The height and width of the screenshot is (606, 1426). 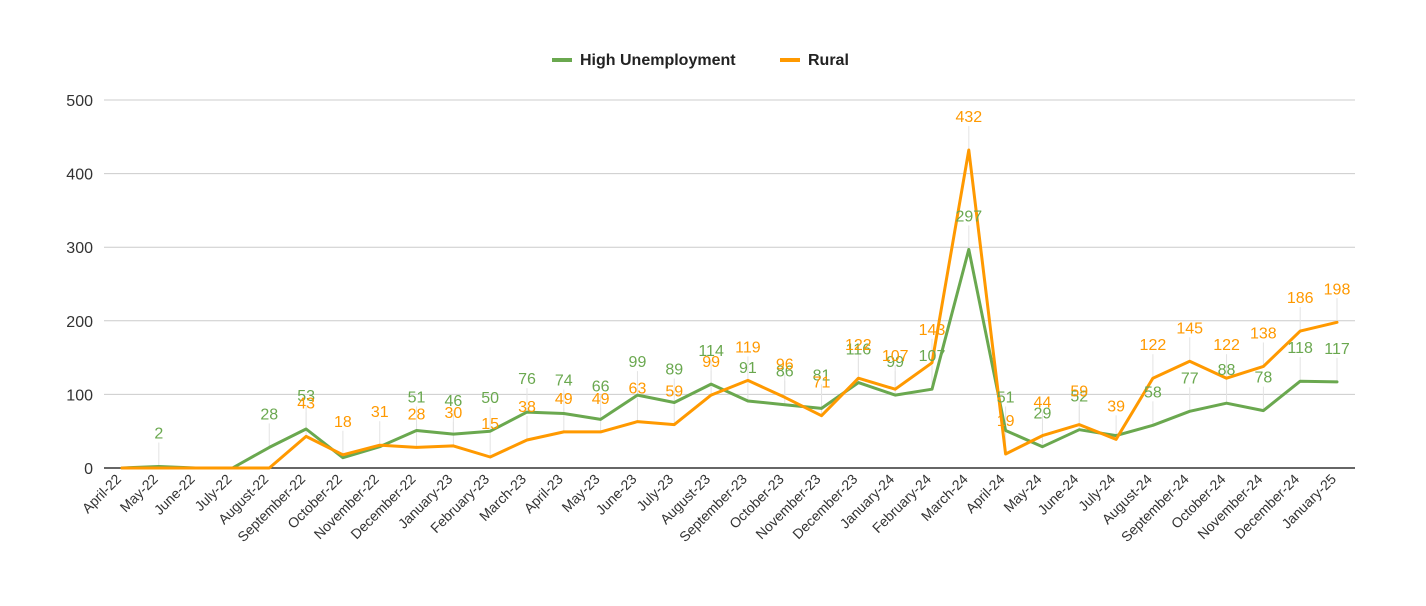 I want to click on data-label-high-unemployment: 86, so click(x=785, y=372).